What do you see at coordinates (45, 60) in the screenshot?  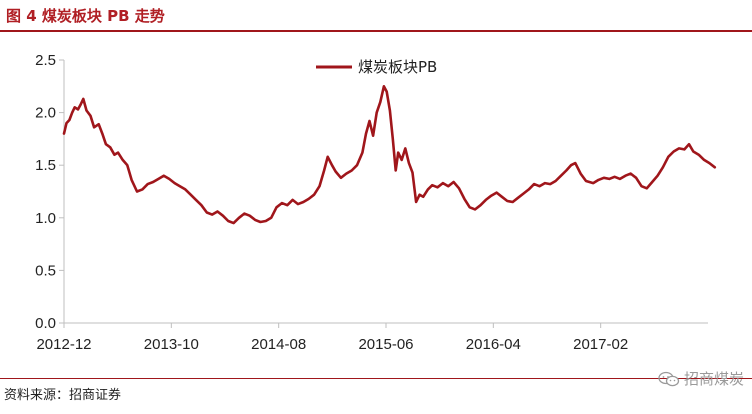 I see `y-tick-label: 2.5` at bounding box center [45, 60].